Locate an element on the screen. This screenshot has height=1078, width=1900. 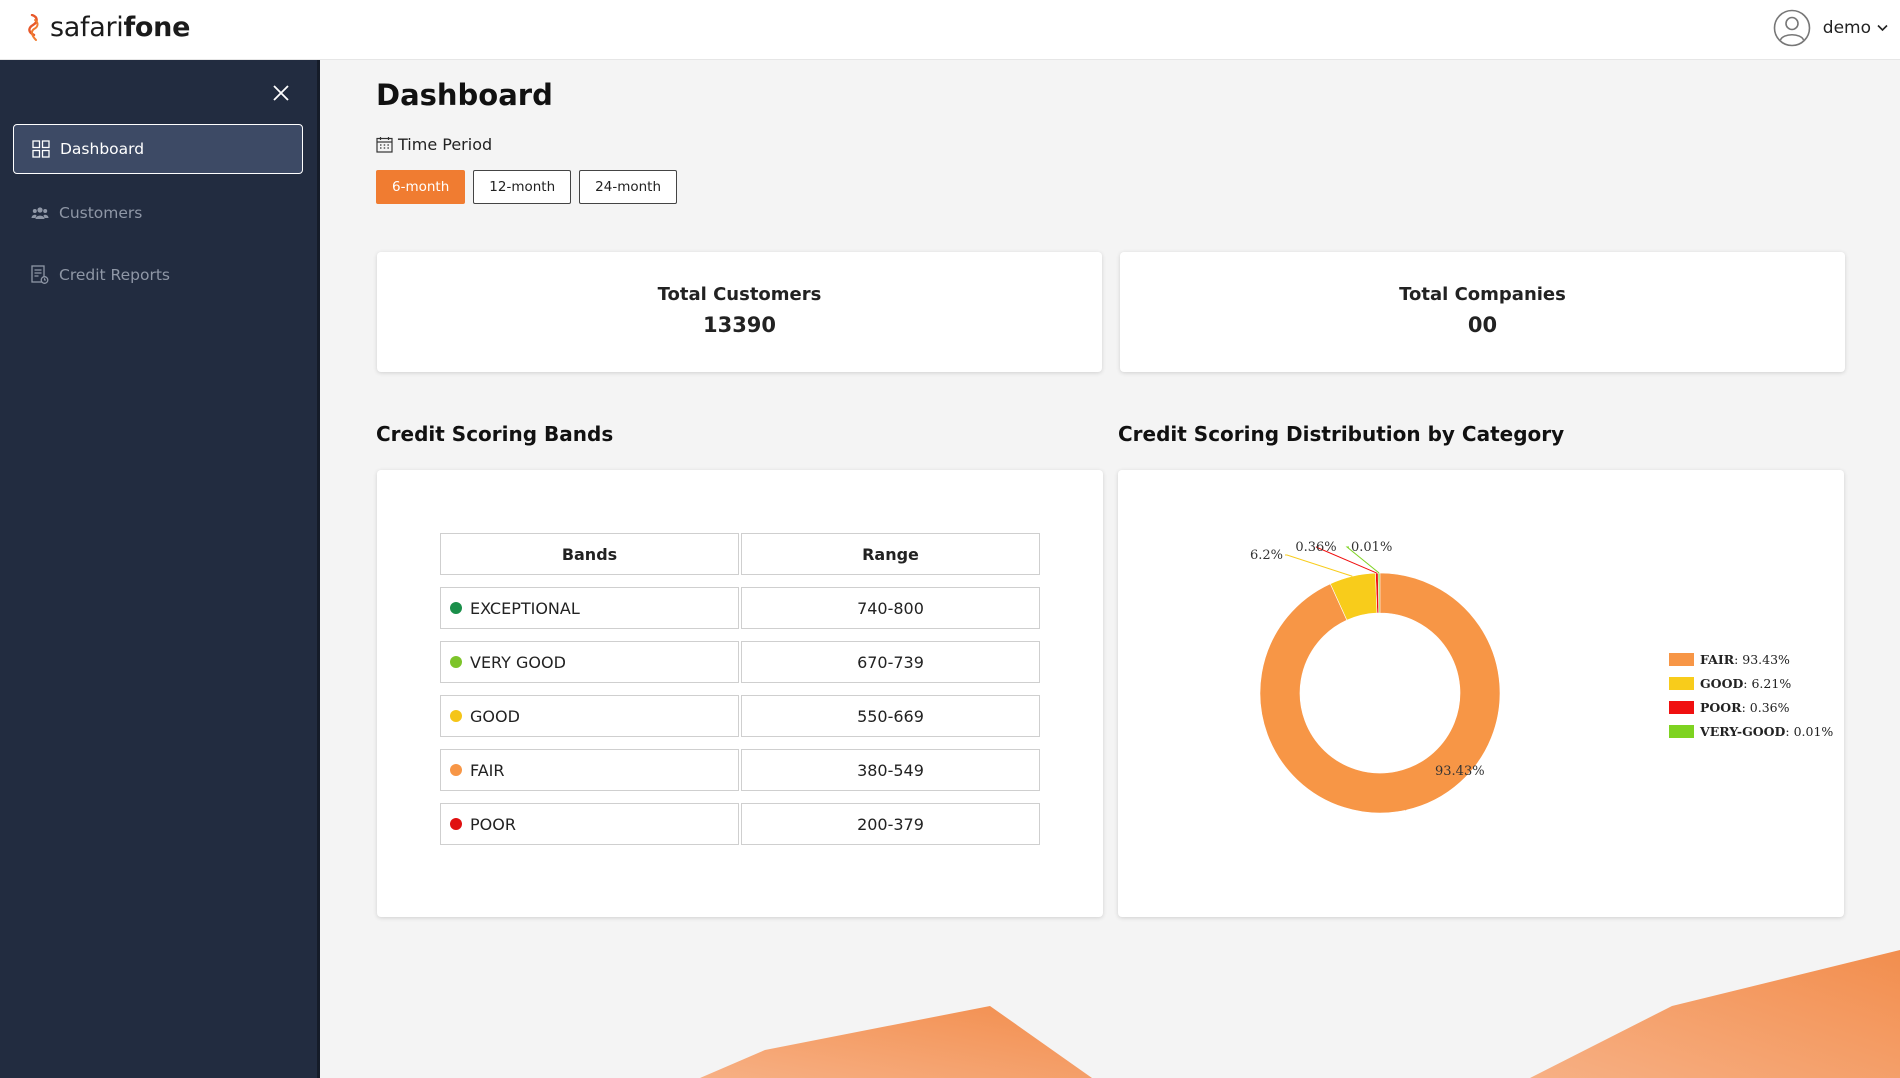
total-customers-label: Total Customers is located at coordinates (739, 294).